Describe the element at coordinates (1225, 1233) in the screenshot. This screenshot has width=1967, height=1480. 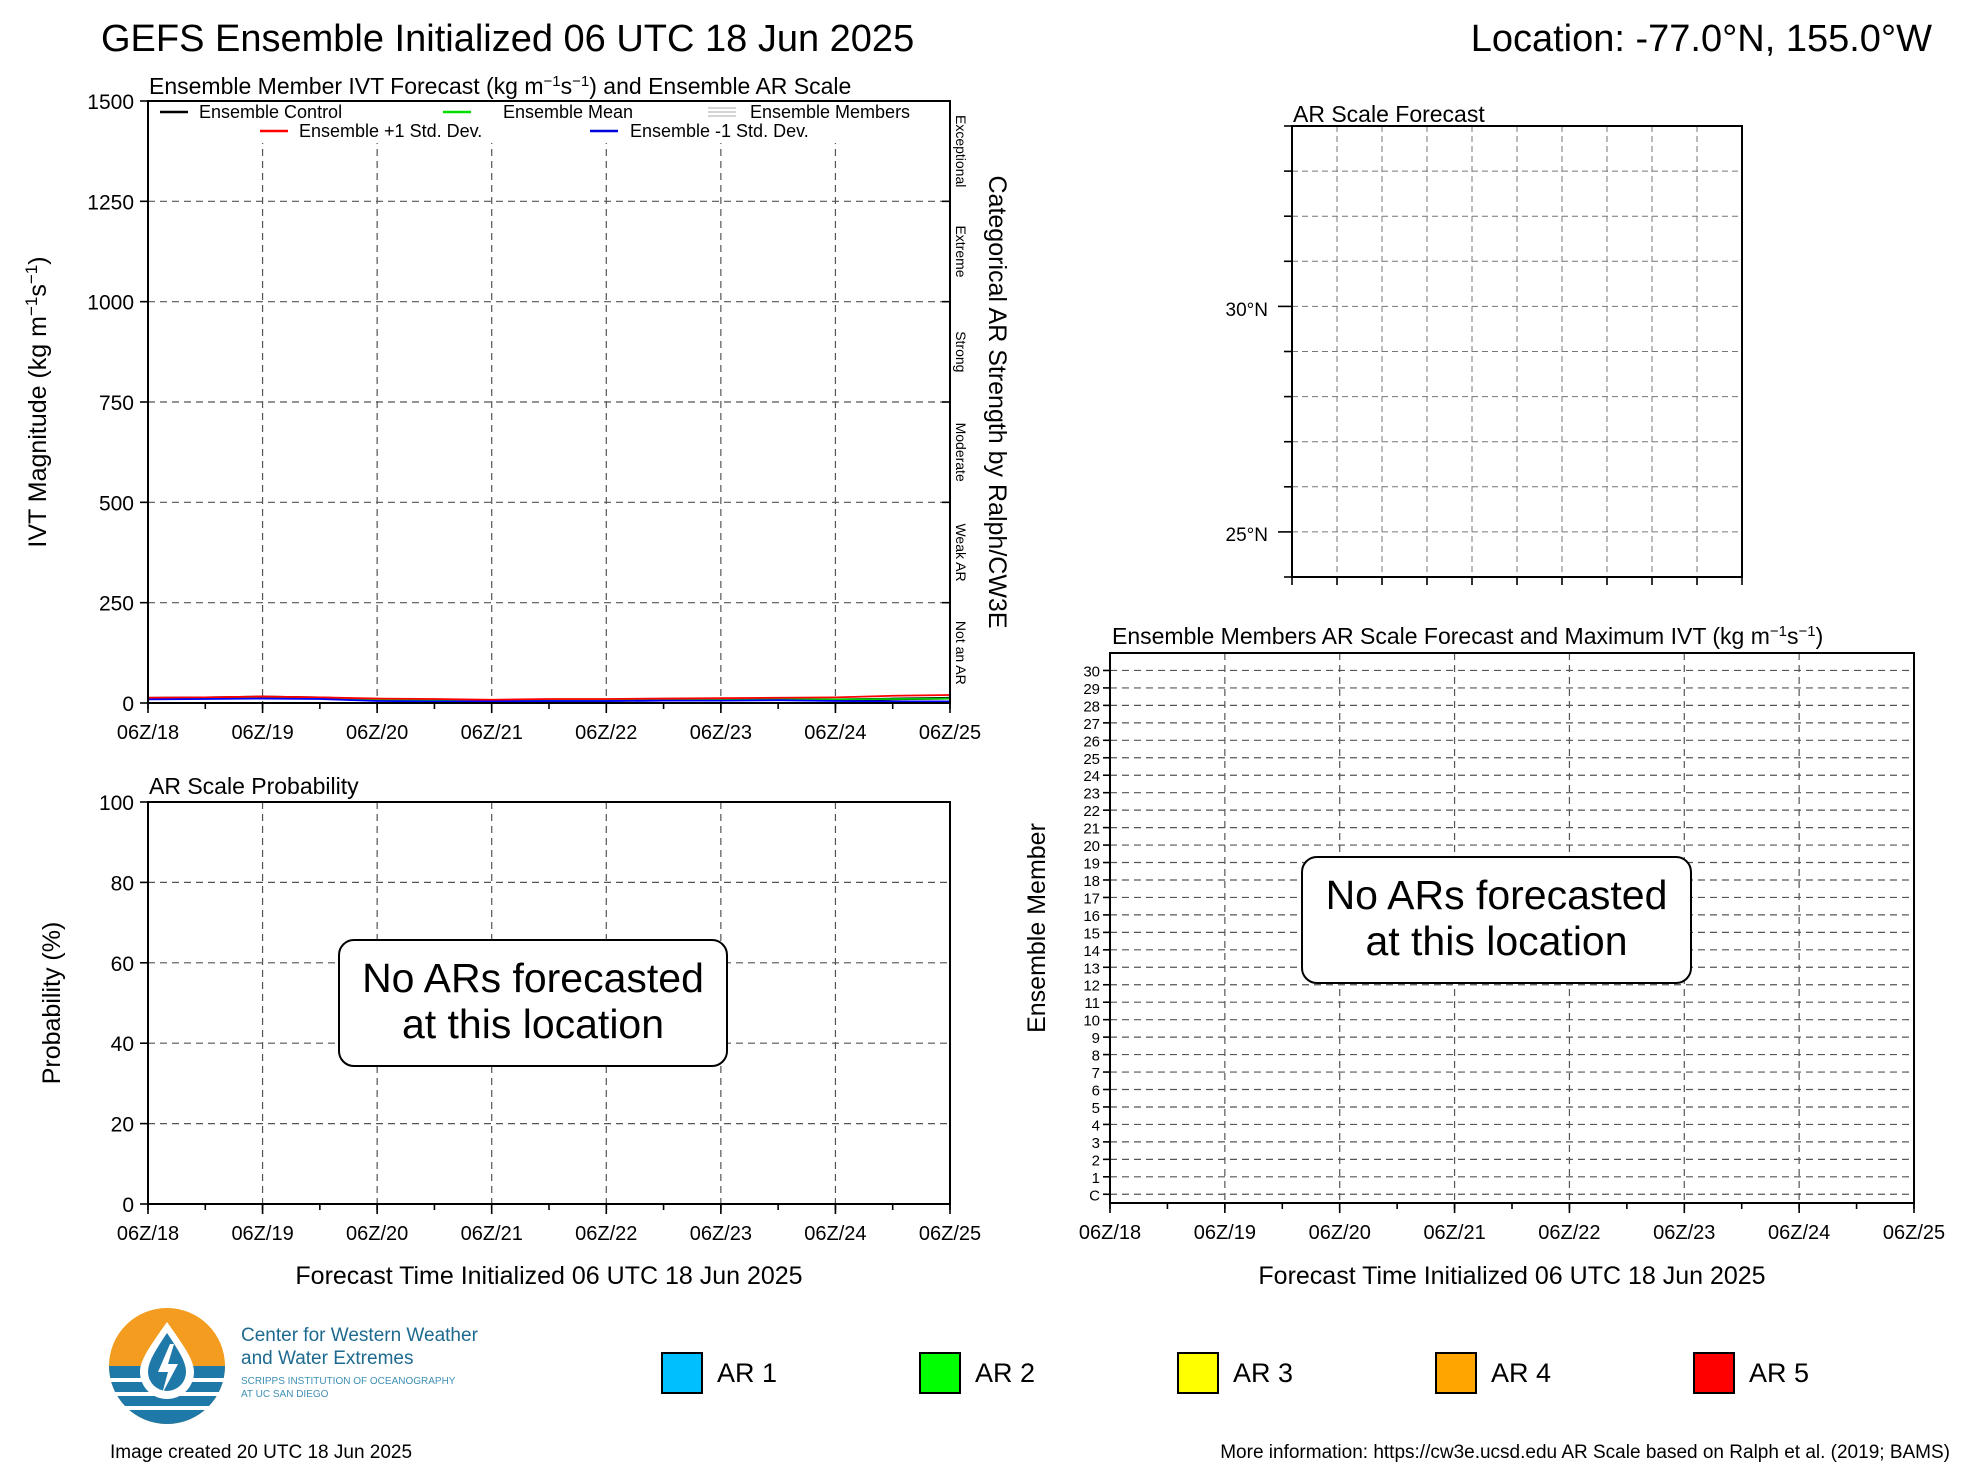
I see `members-xtick-label: 06Z/19` at that location.